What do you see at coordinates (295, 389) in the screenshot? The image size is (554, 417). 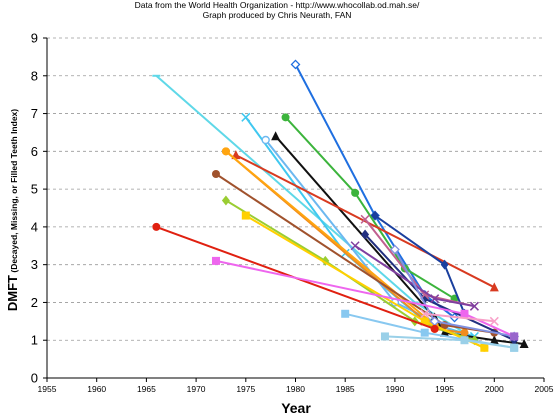 I see `x-tick-label: 1980` at bounding box center [295, 389].